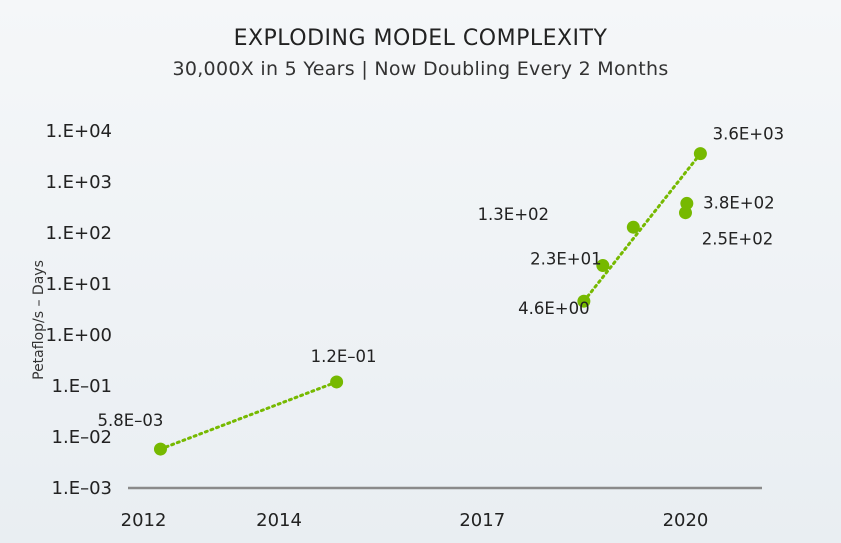  What do you see at coordinates (344, 356) in the screenshot?
I see `data-label: 1.2E–01` at bounding box center [344, 356].